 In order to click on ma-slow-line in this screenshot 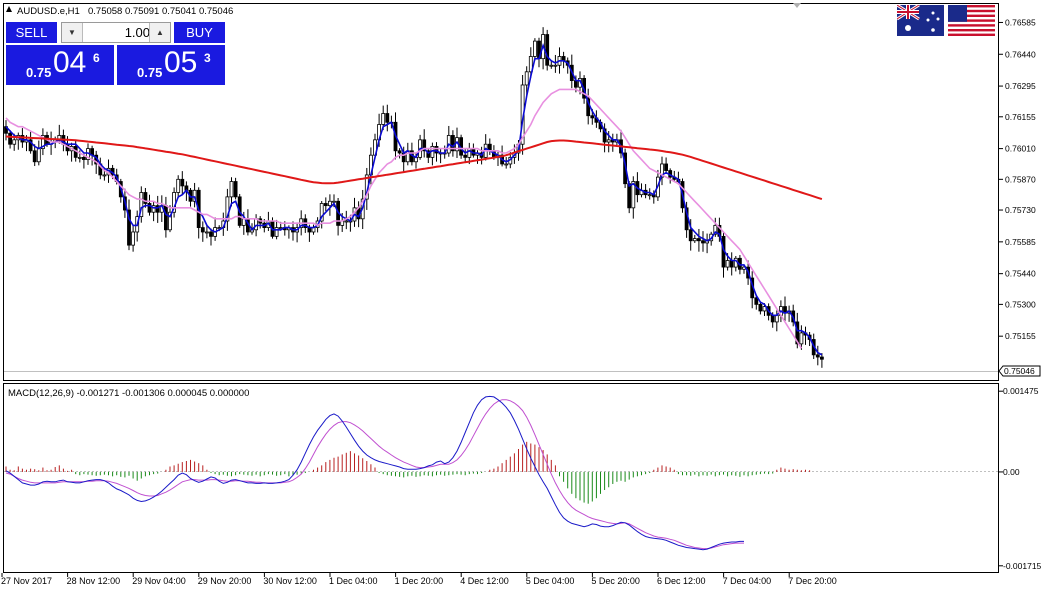, I will do `click(414, 168)`.